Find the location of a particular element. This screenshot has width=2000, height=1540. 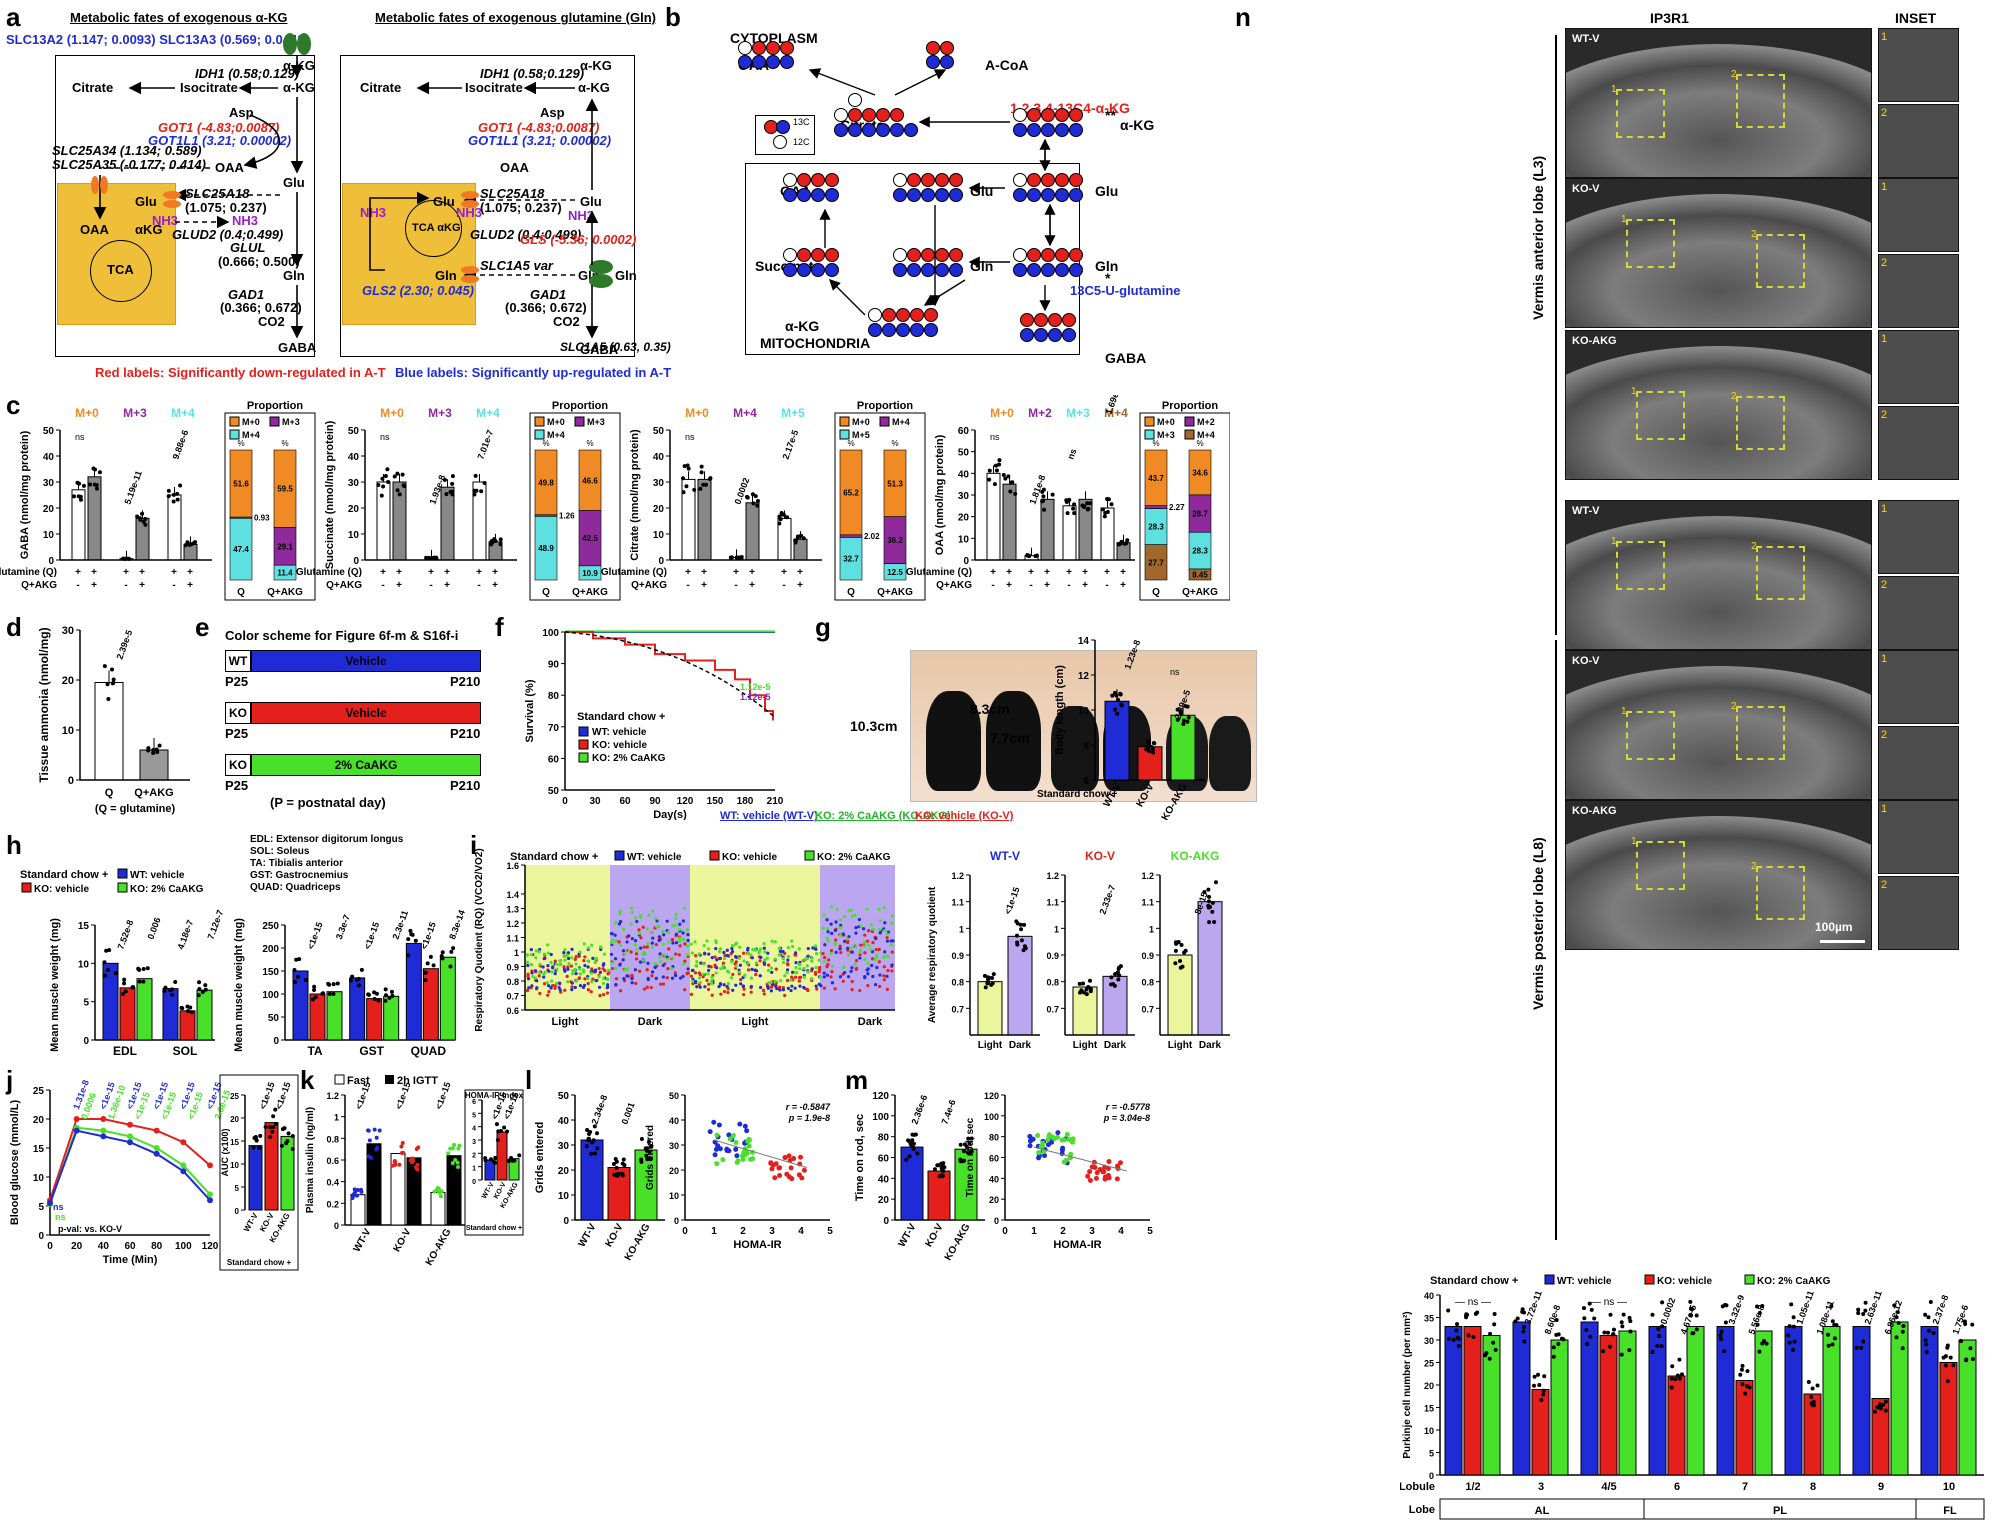

category-label: EDL is located at coordinates (125, 1051).